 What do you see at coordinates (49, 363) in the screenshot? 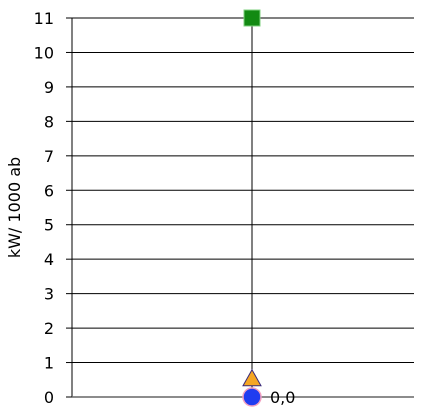
I see `y-tick-label-1: 1` at bounding box center [49, 363].